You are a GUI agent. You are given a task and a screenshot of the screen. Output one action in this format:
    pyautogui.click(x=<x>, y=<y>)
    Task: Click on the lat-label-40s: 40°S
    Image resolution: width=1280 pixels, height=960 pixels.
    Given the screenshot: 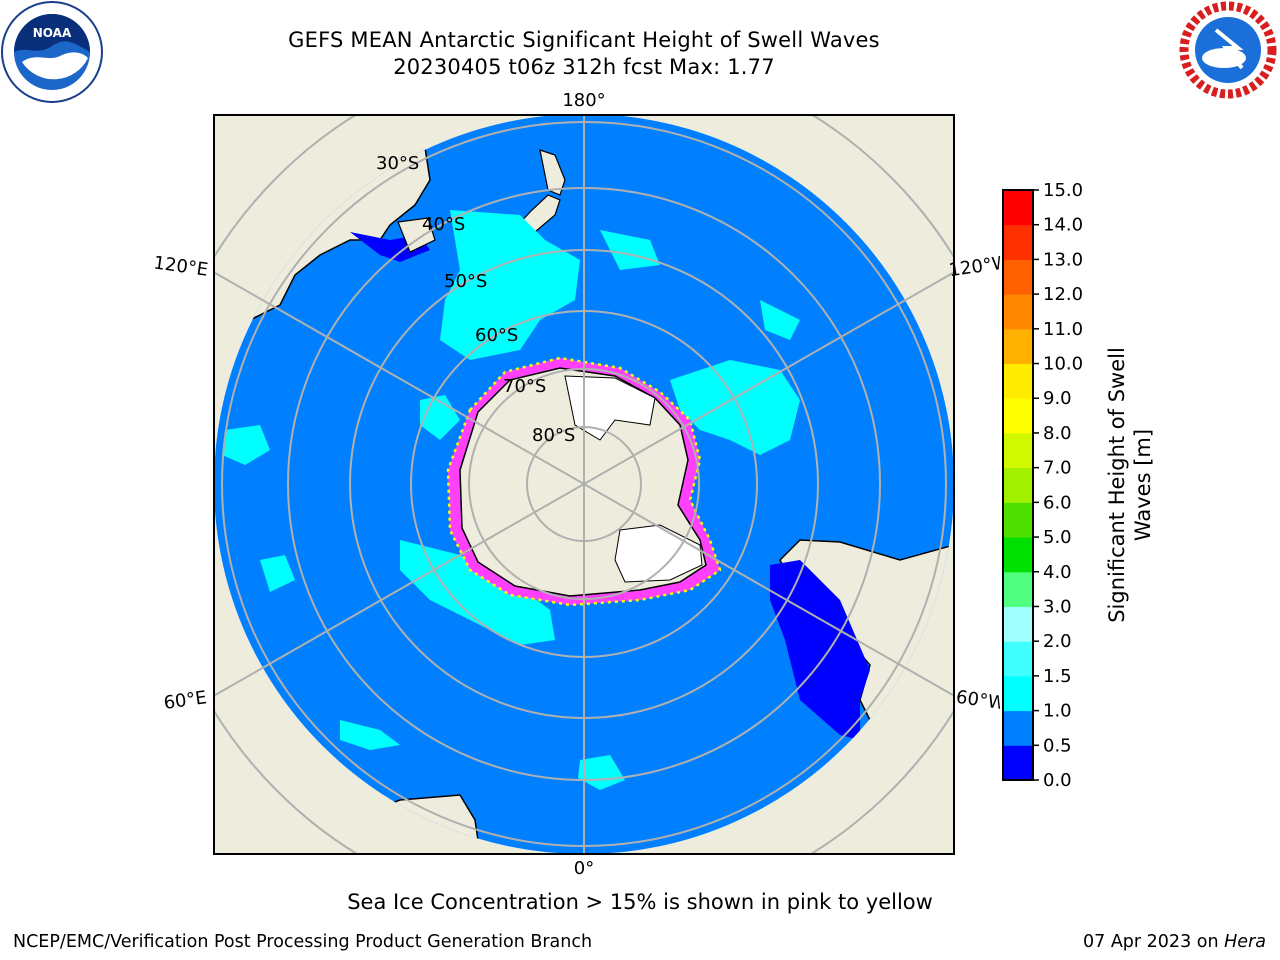 What is the action you would take?
    pyautogui.click(x=443, y=224)
    